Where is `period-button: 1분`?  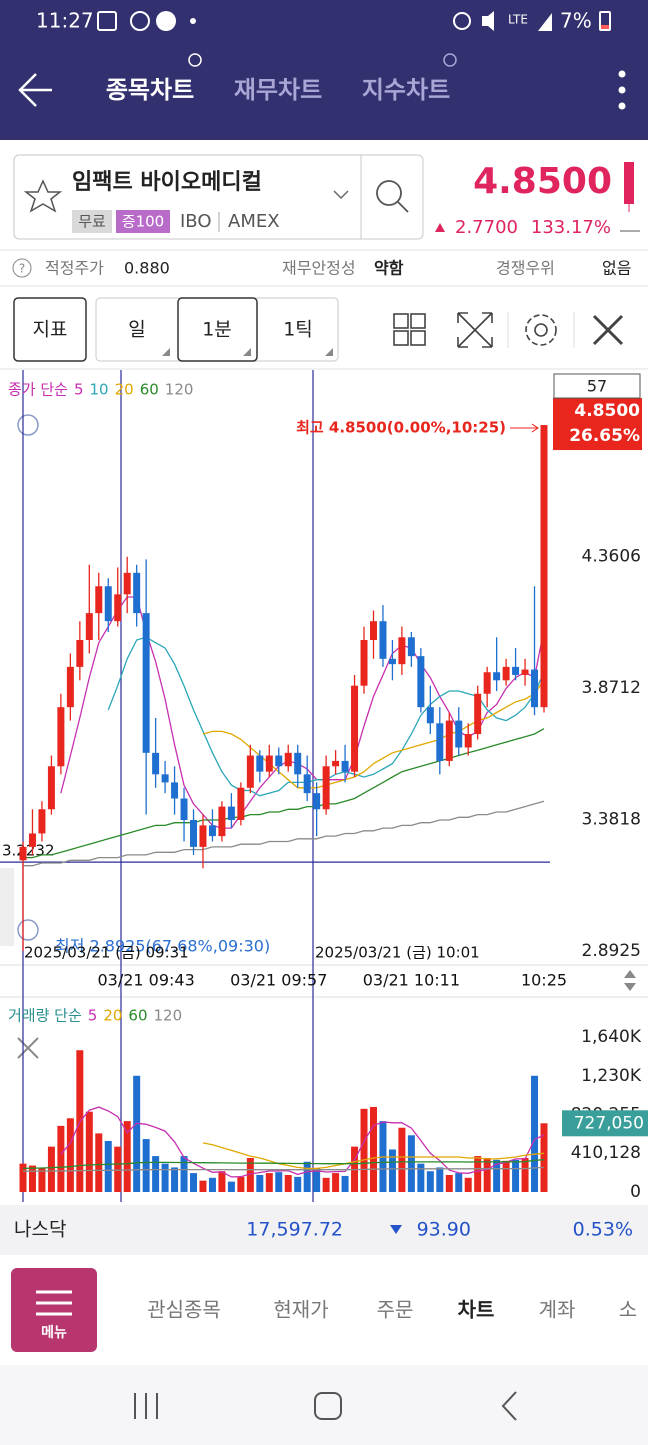
period-button: 1분 is located at coordinates (217, 330).